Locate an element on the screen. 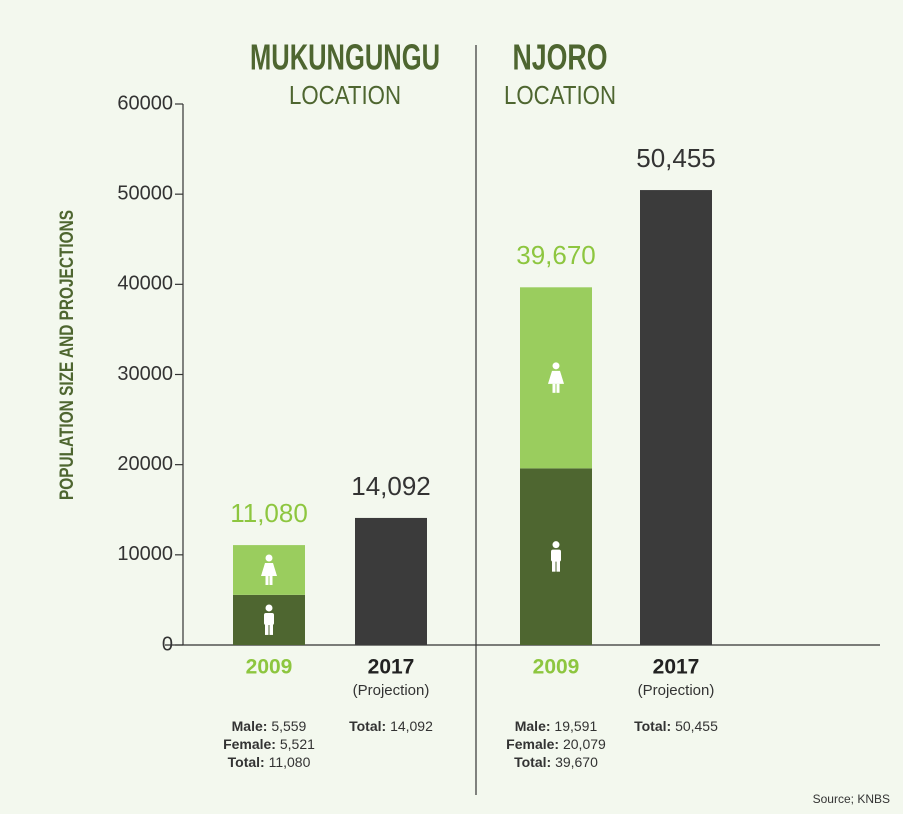 The height and width of the screenshot is (814, 903). detail-value: 14,092 is located at coordinates (411, 726).